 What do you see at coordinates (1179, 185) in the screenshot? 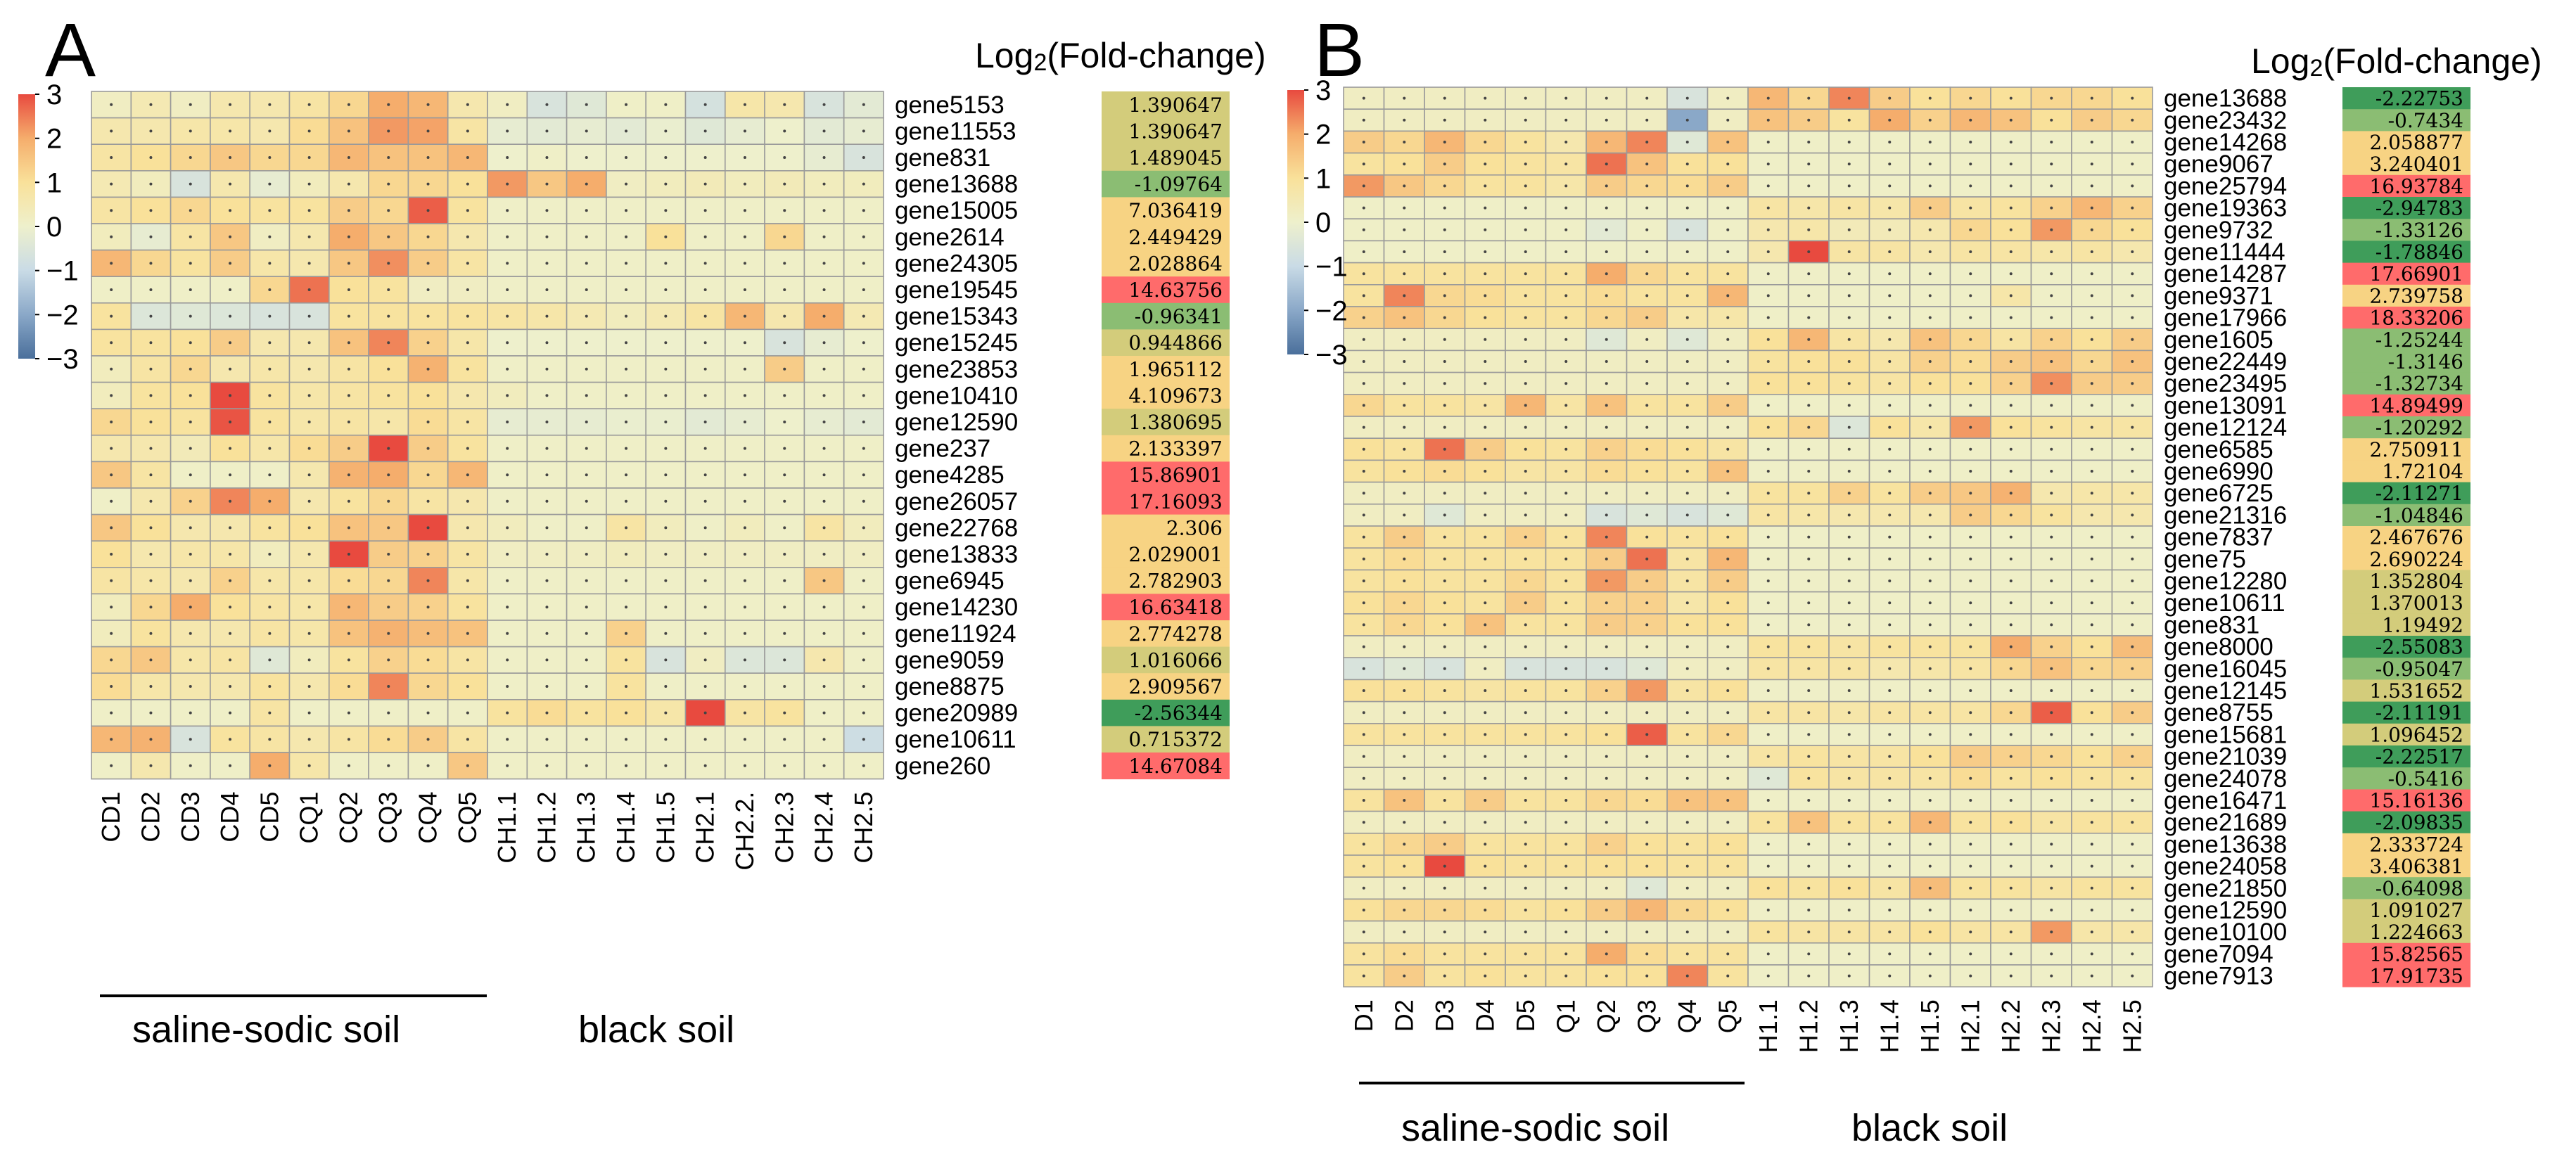
I see `panel-a-fc-value: -1.09764` at bounding box center [1179, 185].